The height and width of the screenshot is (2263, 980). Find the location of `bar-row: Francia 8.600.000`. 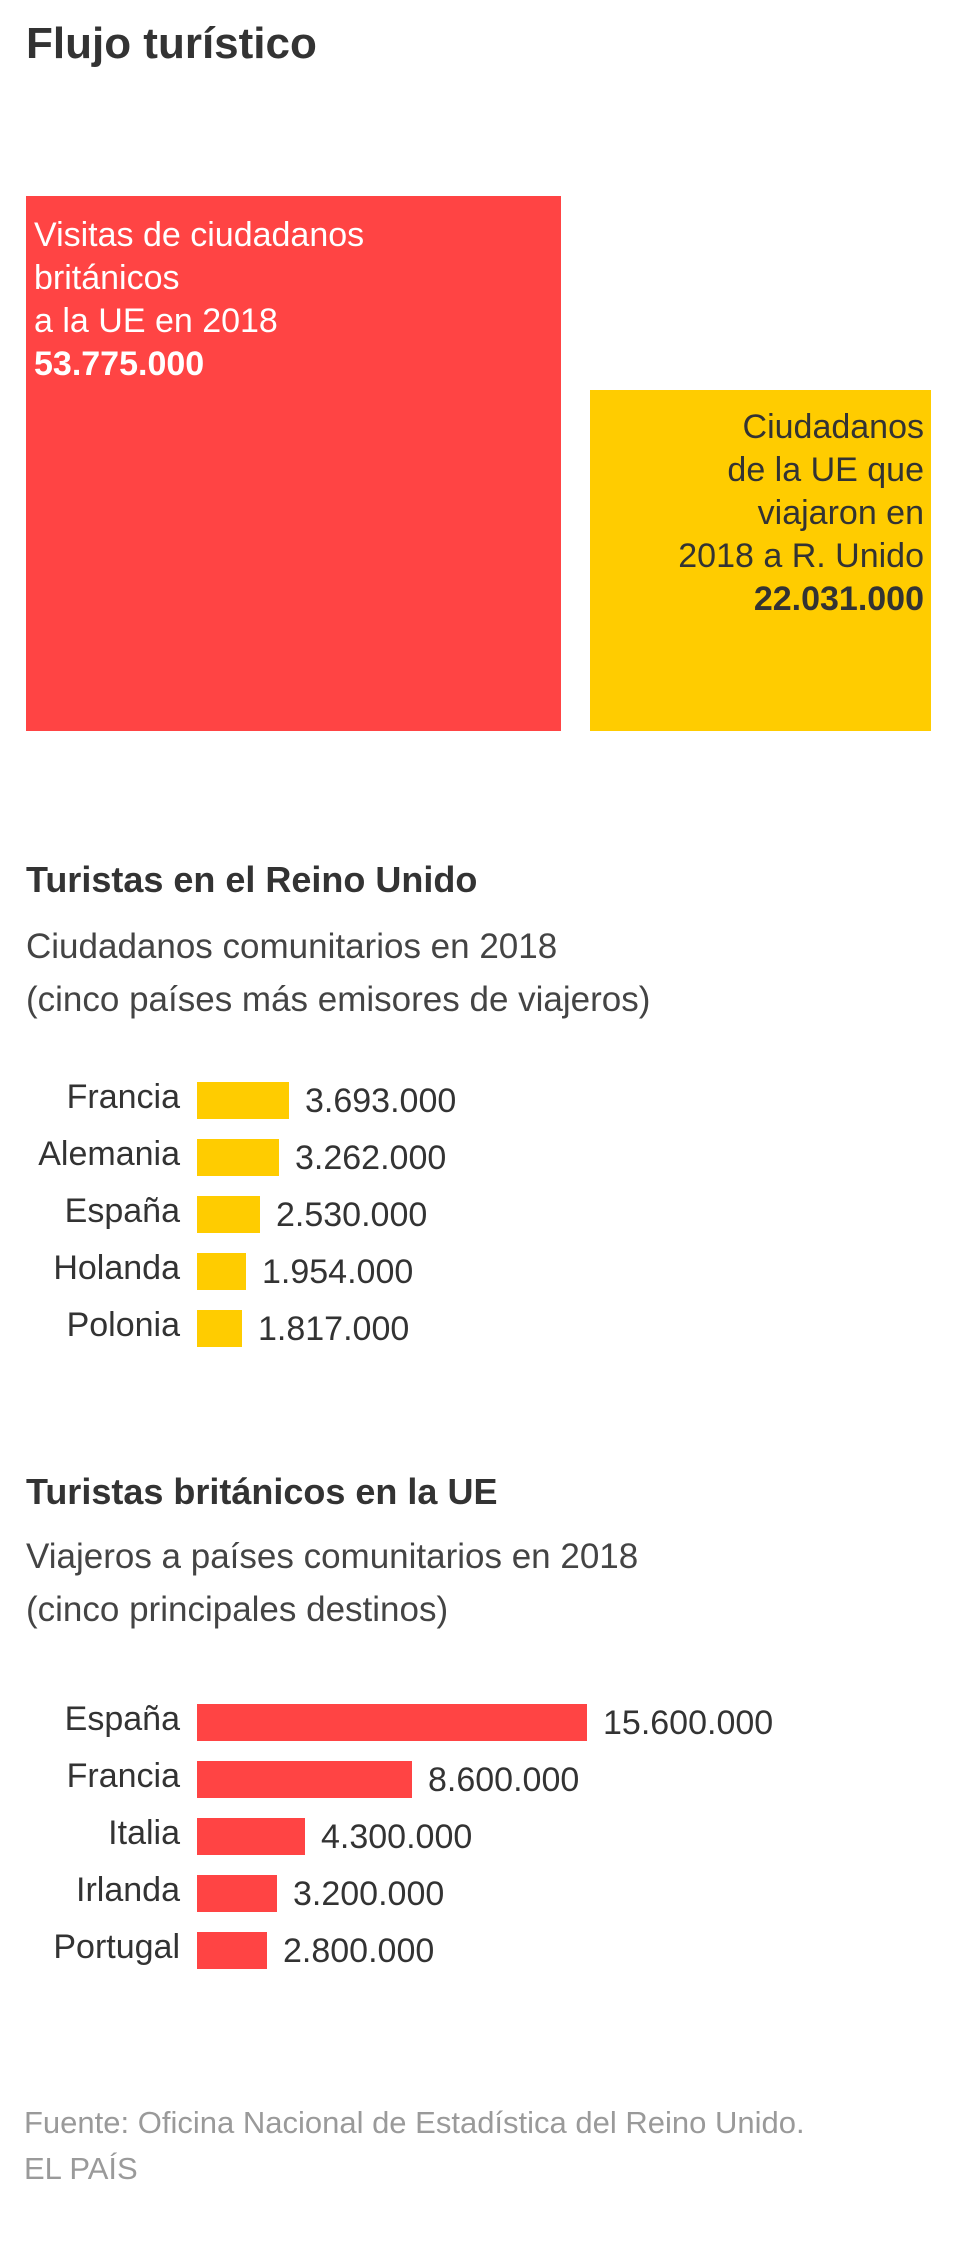

bar-row: Francia 8.600.000 is located at coordinates (490, 1779).